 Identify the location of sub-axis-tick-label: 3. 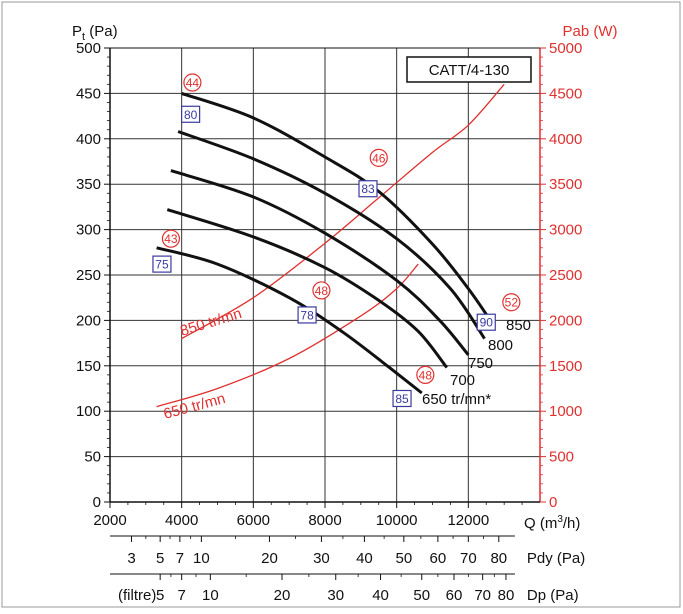
(131, 558).